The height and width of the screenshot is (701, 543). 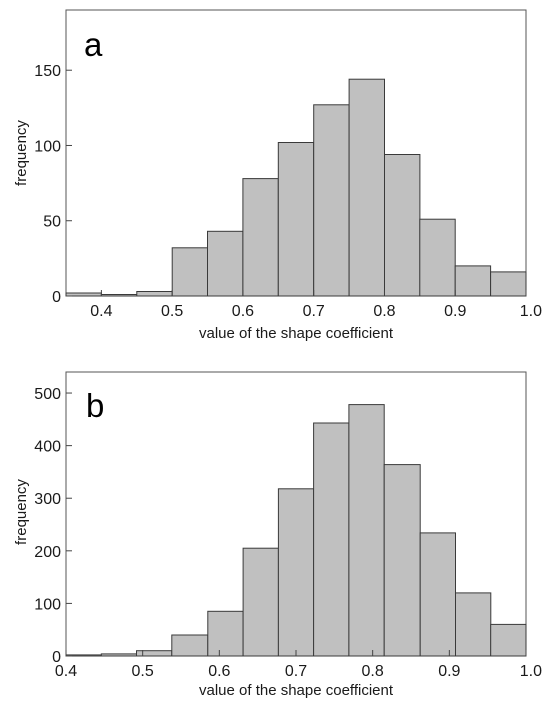 What do you see at coordinates (101, 311) in the screenshot?
I see `x-tick-label-a: 0.4` at bounding box center [101, 311].